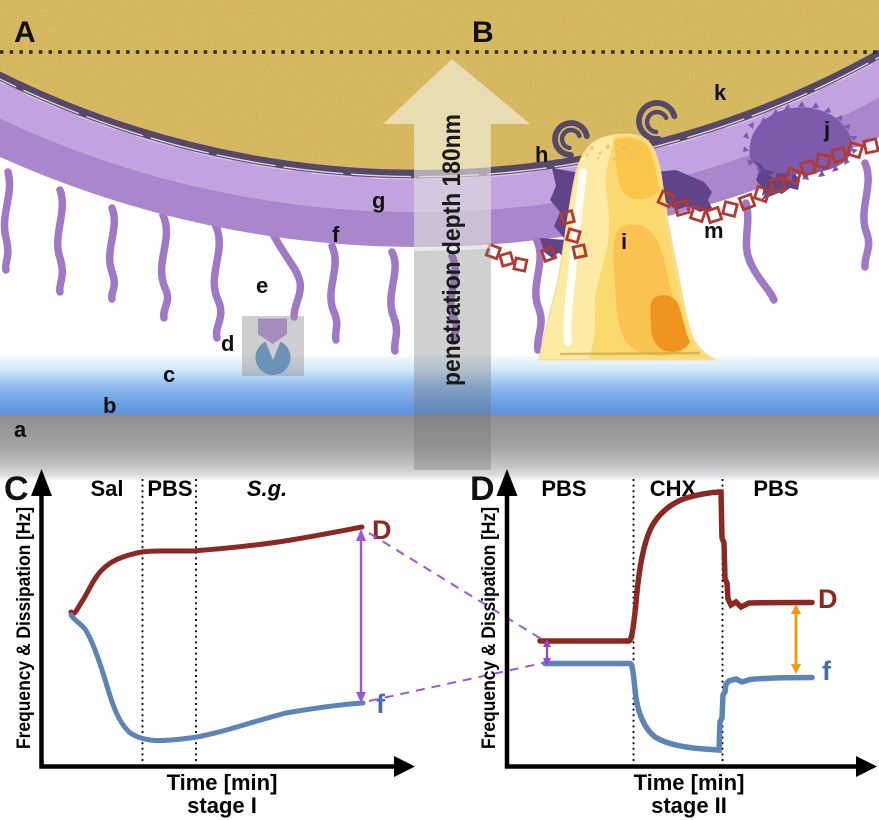 The image size is (879, 820). What do you see at coordinates (714, 230) in the screenshot?
I see `svg-text: m` at bounding box center [714, 230].